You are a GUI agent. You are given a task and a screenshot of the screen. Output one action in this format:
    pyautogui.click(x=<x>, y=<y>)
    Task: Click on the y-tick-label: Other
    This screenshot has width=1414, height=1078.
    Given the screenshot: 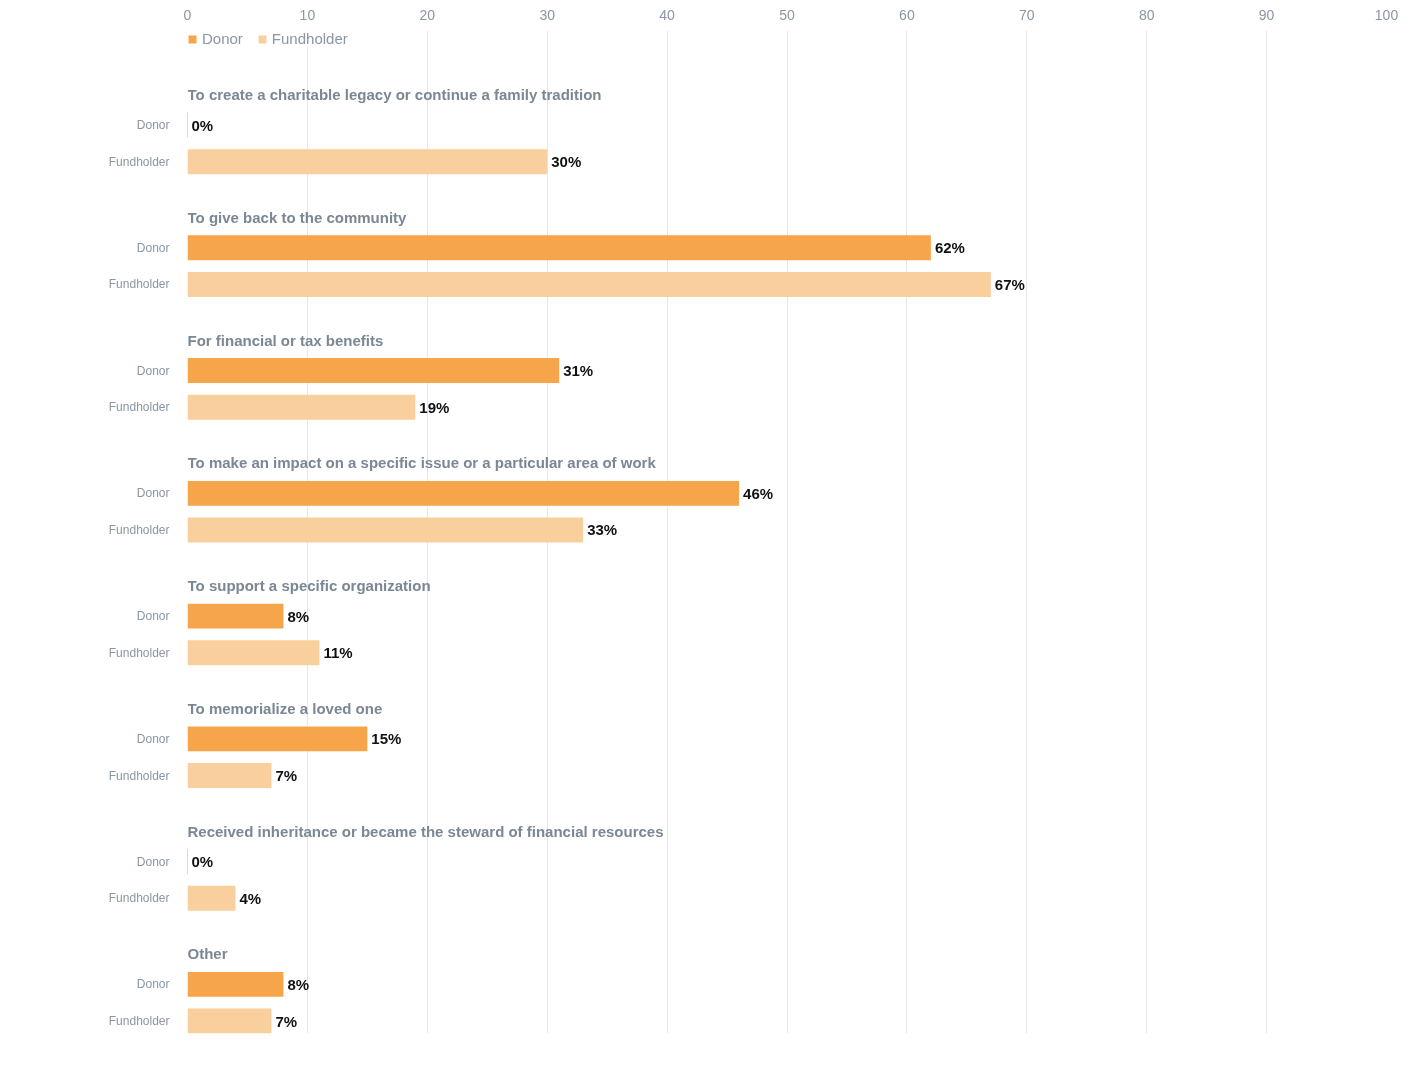 What is the action you would take?
    pyautogui.click(x=207, y=954)
    